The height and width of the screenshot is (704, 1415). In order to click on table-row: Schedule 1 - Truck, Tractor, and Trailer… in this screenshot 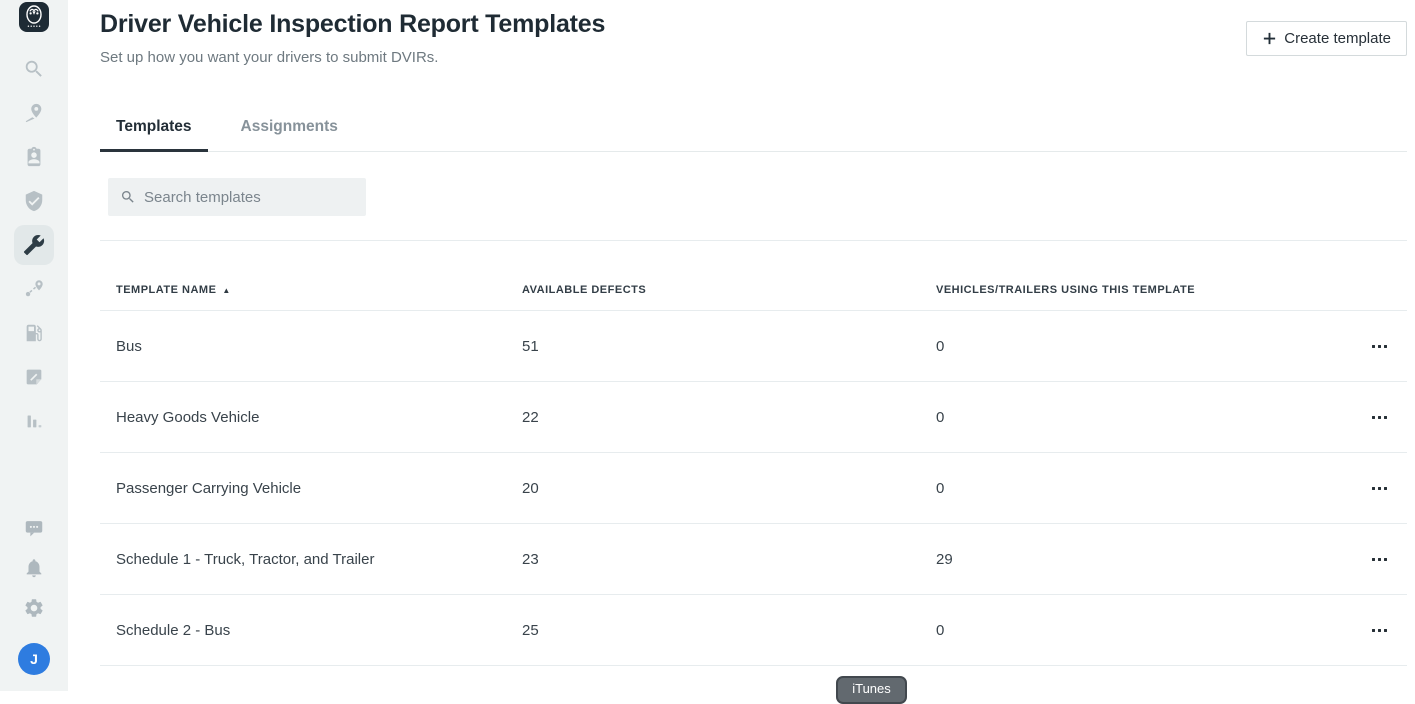, I will do `click(753, 559)`.